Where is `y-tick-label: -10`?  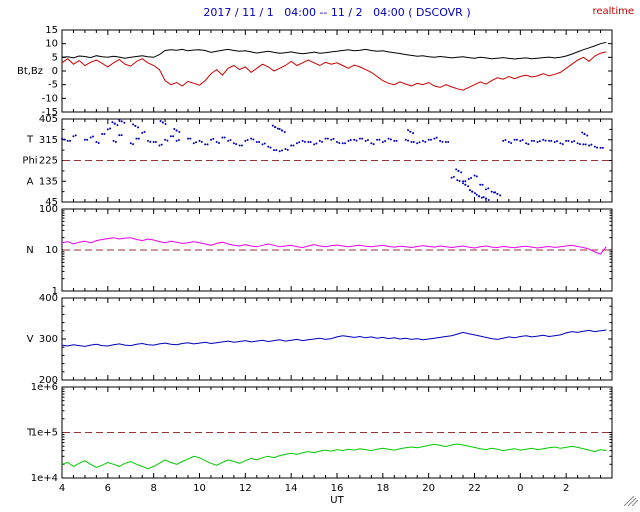 y-tick-label: -10 is located at coordinates (50, 98).